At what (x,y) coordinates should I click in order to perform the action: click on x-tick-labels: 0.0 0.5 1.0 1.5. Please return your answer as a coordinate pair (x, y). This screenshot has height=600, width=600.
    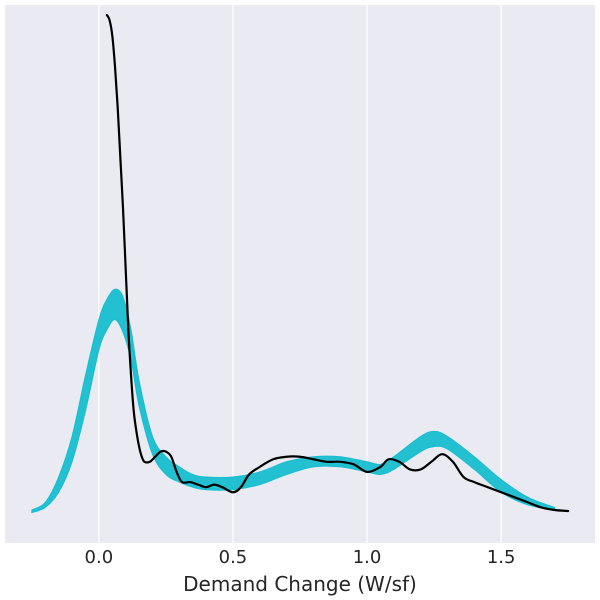
    Looking at the image, I should click on (300, 557).